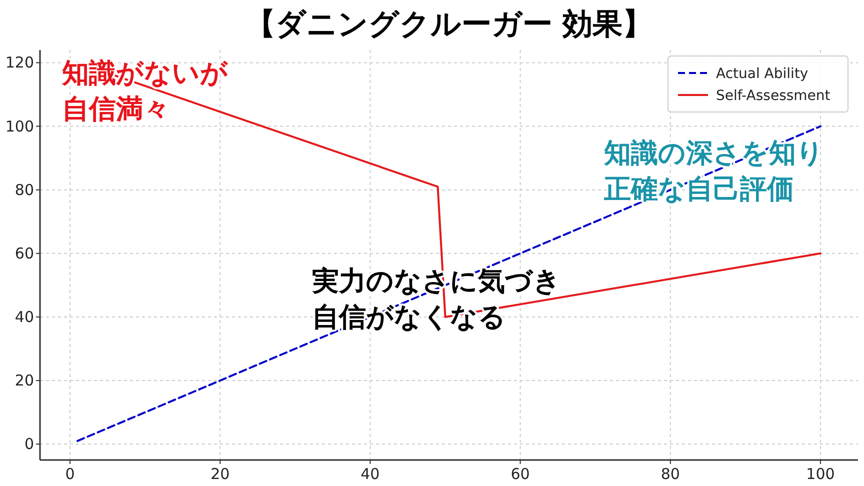  I want to click on chart-title: 【ダニングクルーガー 効果】, so click(449, 24).